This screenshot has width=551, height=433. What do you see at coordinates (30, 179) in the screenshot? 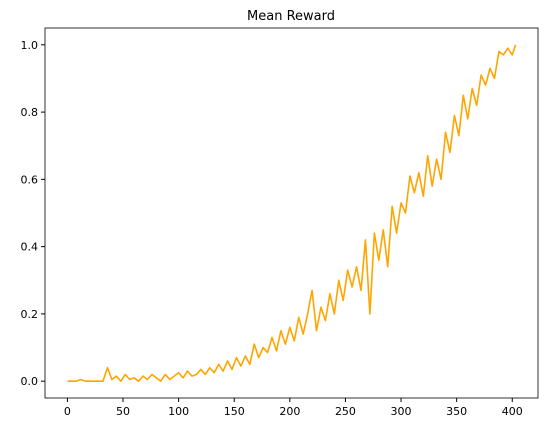
I see `y-tick-label: 0.6` at bounding box center [30, 179].